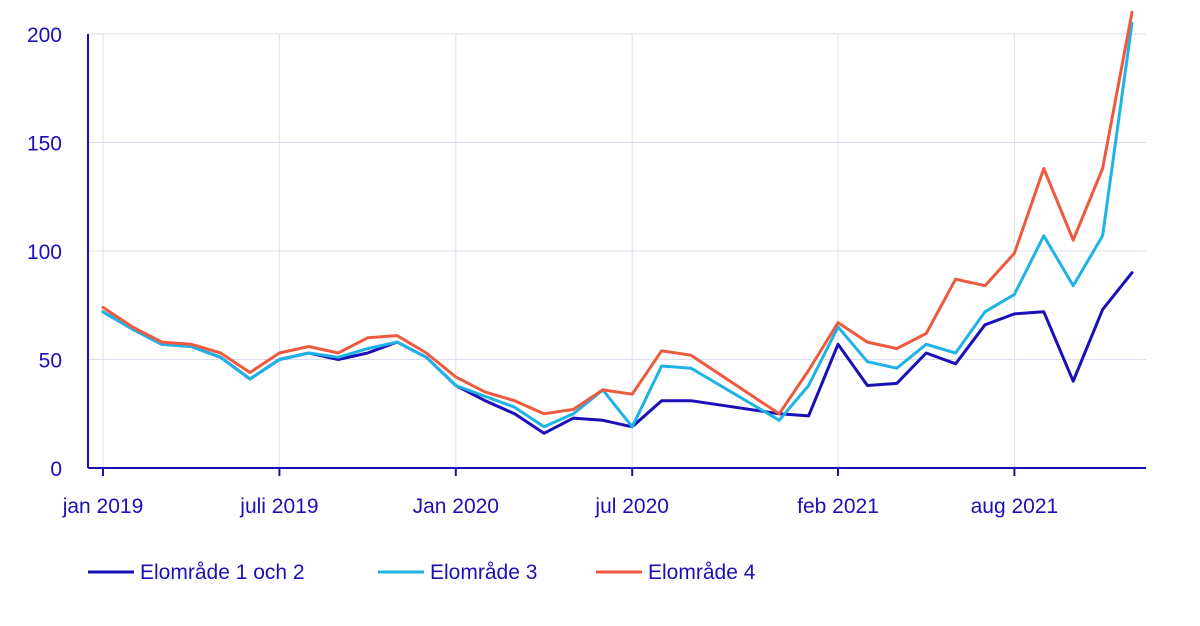 This screenshot has width=1200, height=626. What do you see at coordinates (44, 35) in the screenshot?
I see `y-tick-label: 200` at bounding box center [44, 35].